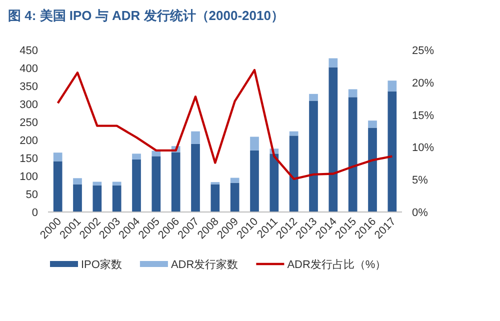 The width and height of the screenshot is (500, 321). I want to click on legend-label: ADR发行占比（%）, so click(336, 264).